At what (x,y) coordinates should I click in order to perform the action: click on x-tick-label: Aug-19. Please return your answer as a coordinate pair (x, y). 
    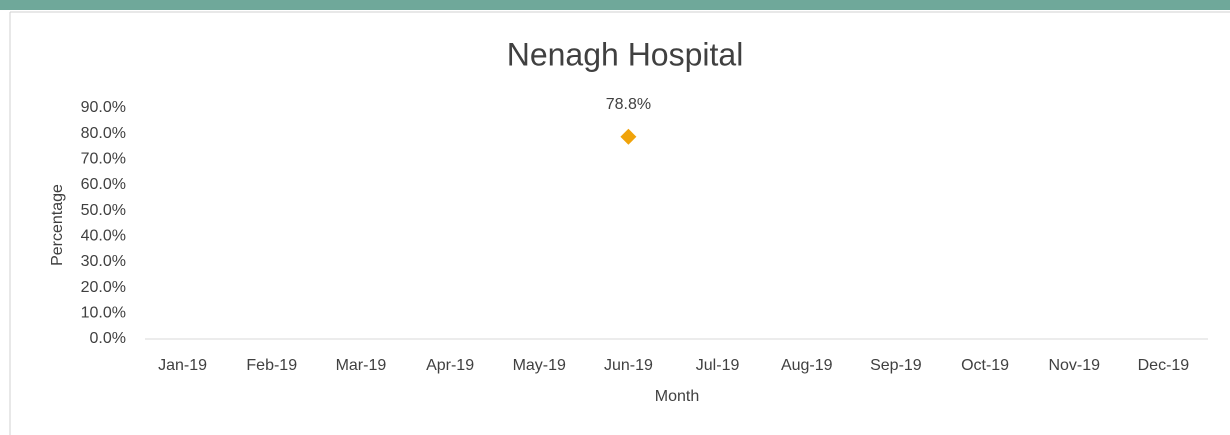
    Looking at the image, I should click on (807, 365).